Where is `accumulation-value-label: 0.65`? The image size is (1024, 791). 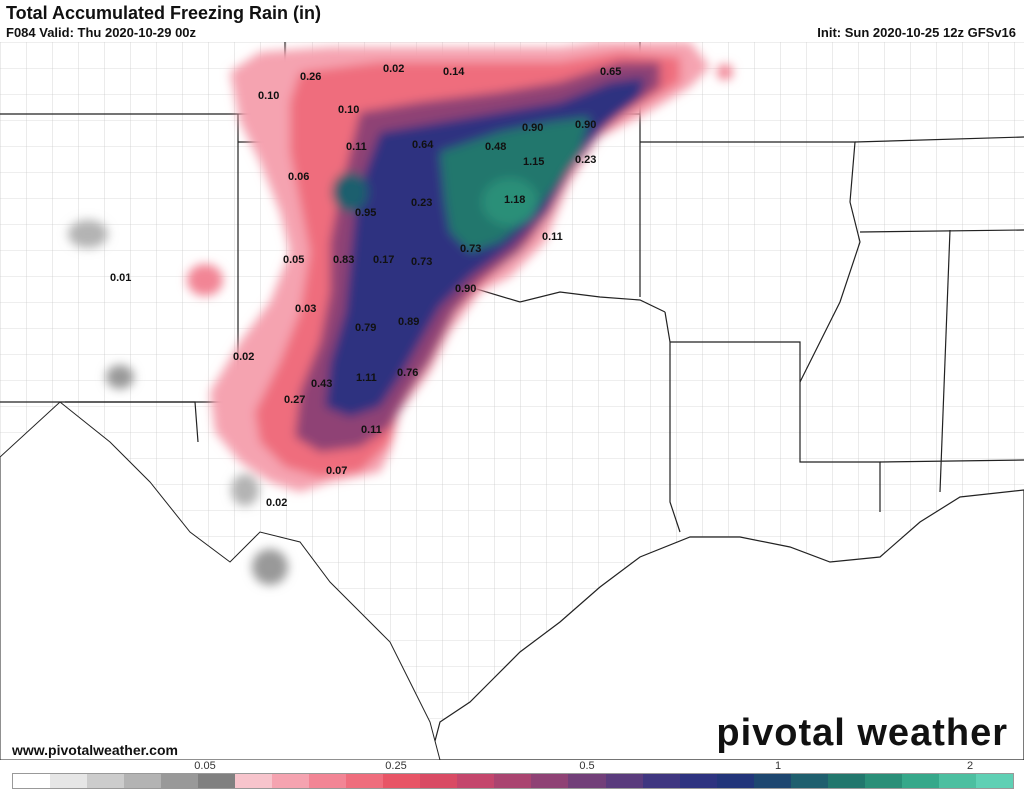 accumulation-value-label: 0.65 is located at coordinates (610, 72).